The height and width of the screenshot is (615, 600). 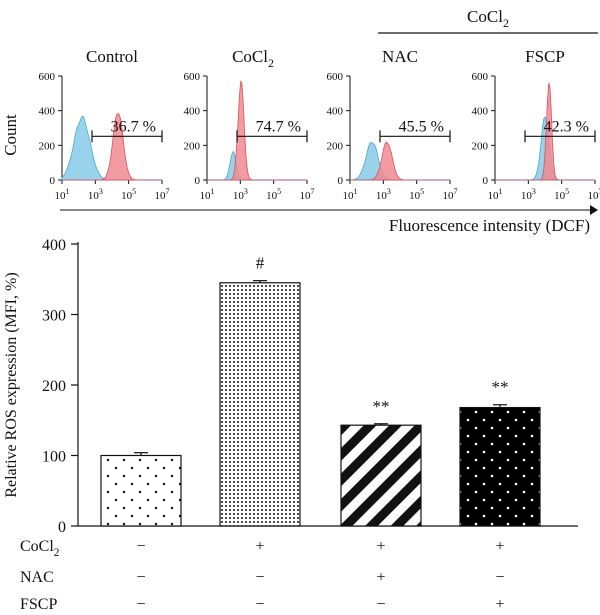 I want to click on y-tick-label: 300, so click(x=54, y=316).